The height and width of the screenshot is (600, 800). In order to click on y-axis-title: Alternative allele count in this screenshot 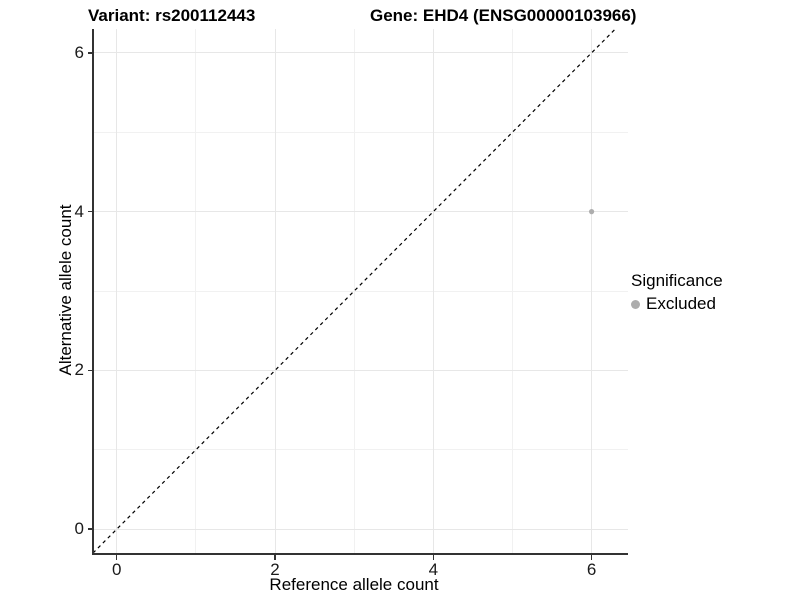, I will do `click(65, 290)`.